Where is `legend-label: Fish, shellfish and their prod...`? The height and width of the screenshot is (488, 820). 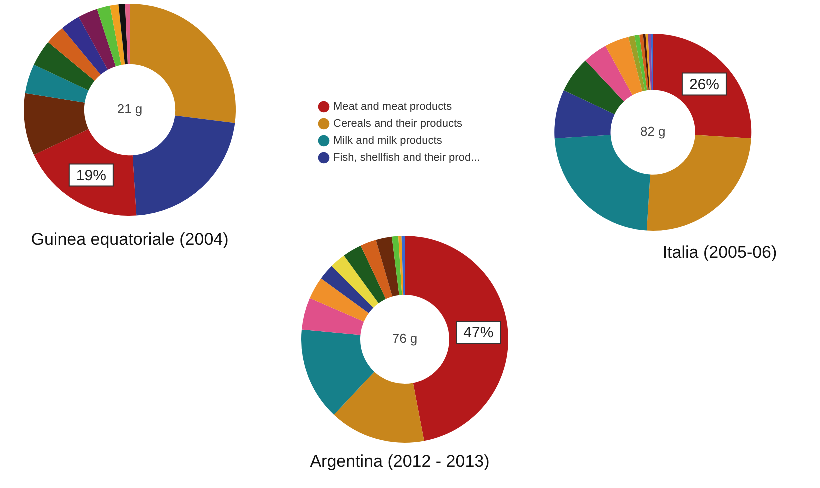
legend-label: Fish, shellfish and their prod... is located at coordinates (407, 158).